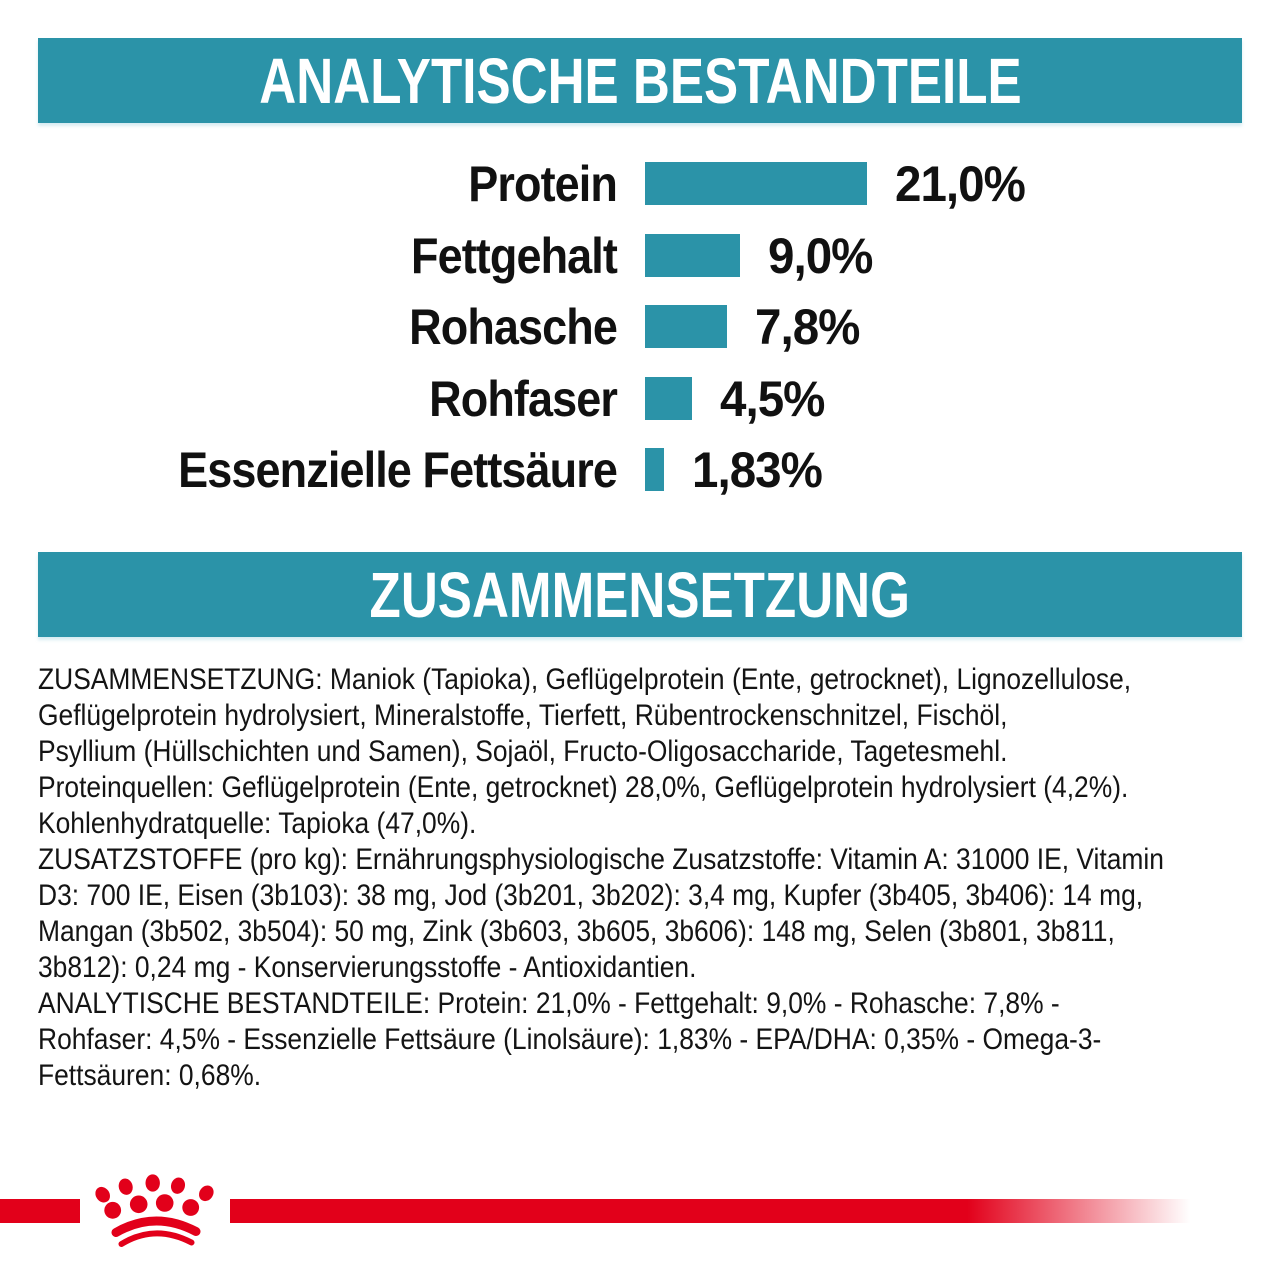 The image size is (1280, 1280). I want to click on chart-category-label: Protein, so click(543, 183).